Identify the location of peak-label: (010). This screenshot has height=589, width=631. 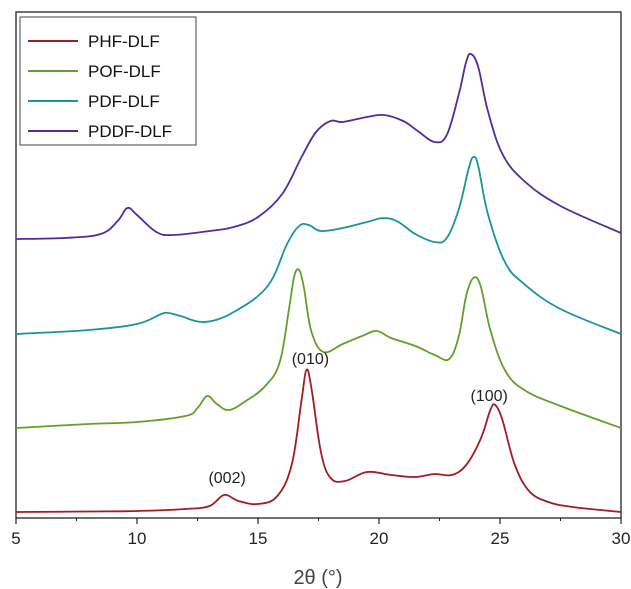
(310, 359).